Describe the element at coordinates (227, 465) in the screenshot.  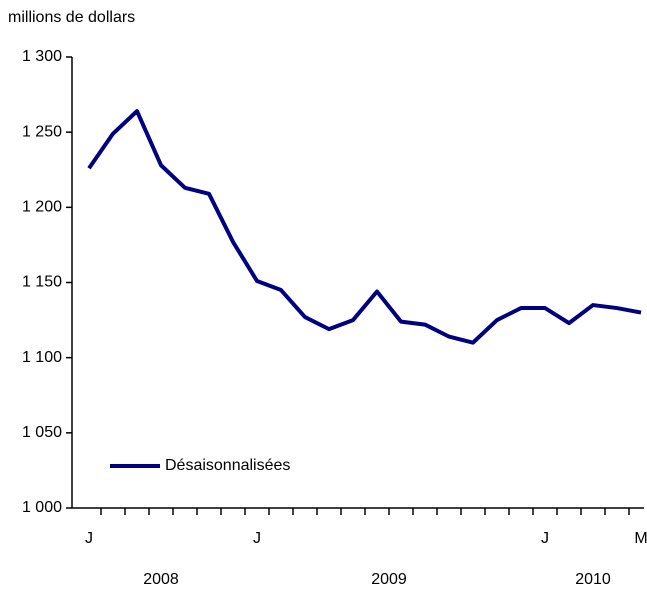
I see `legend-label: Désaisonnalisées` at that location.